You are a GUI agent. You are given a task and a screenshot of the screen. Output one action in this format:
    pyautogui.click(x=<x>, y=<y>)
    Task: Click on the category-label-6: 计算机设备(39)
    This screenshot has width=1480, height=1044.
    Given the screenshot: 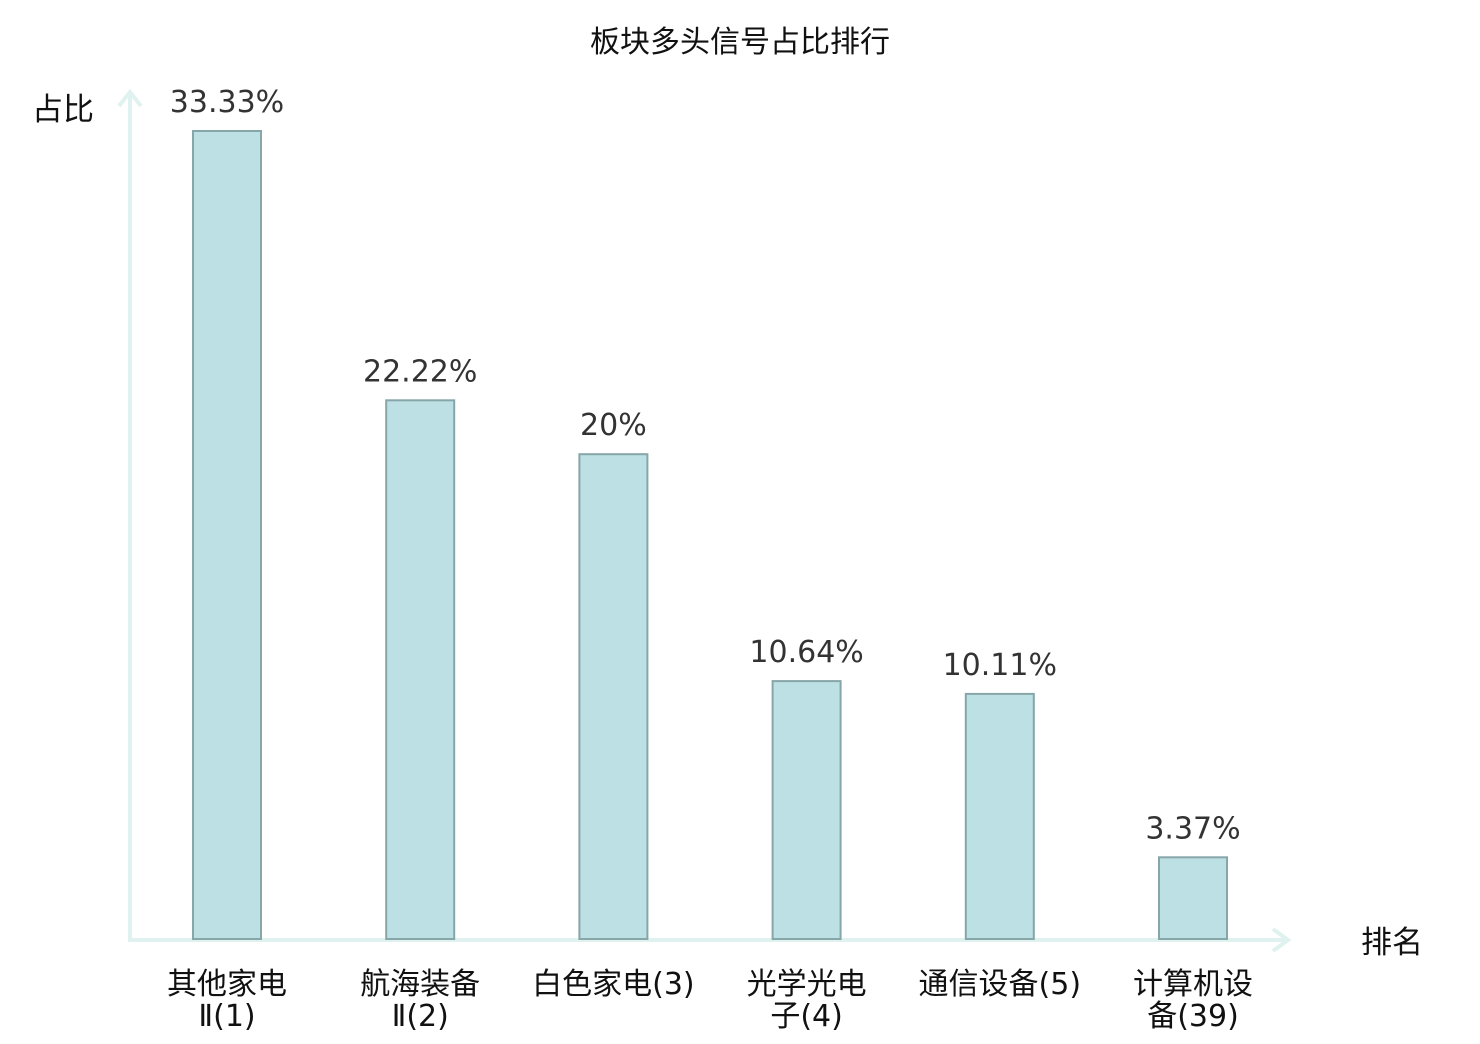 What is the action you would take?
    pyautogui.click(x=1193, y=1000)
    